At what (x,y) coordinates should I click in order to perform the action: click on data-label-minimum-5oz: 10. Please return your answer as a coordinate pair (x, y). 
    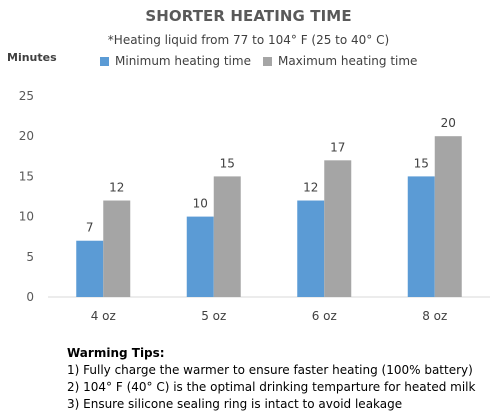
    Looking at the image, I should click on (200, 204).